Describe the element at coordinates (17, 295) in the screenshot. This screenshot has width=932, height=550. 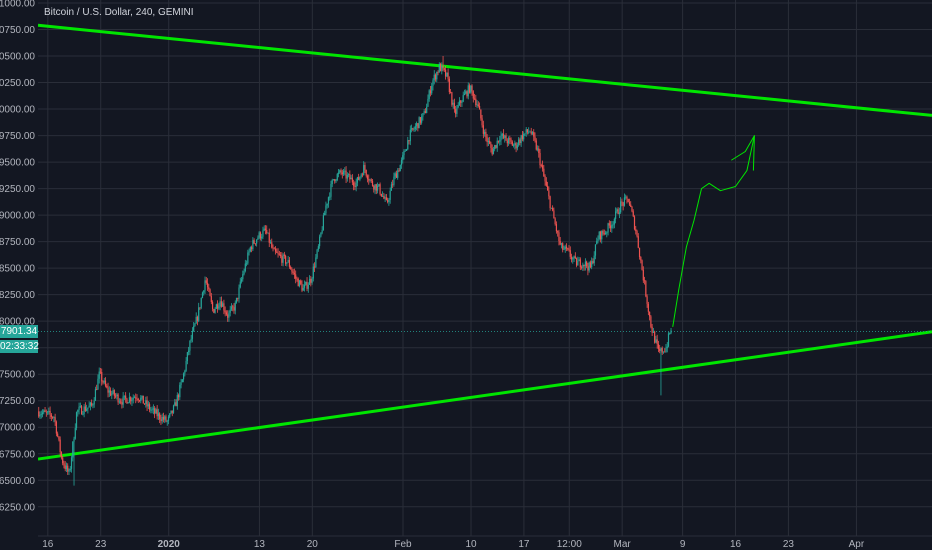
I see `y-tick-label: 8250.00` at that location.